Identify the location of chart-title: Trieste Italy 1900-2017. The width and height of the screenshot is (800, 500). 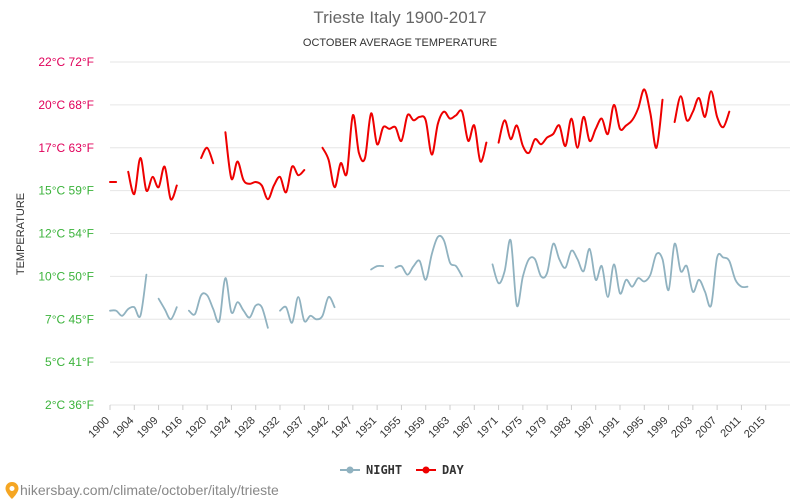
(399, 17).